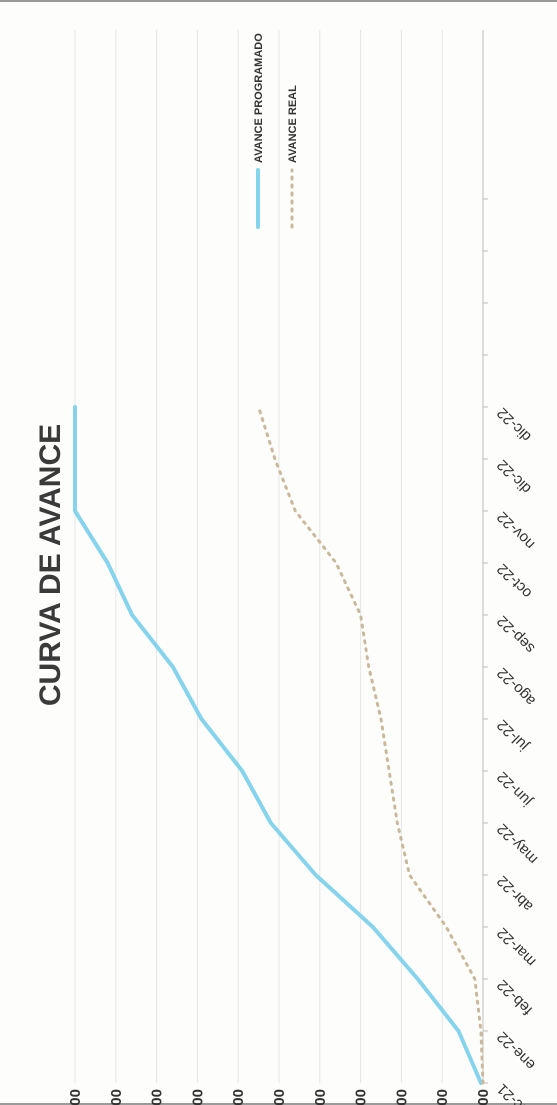 This screenshot has height=1105, width=557. What do you see at coordinates (238, 1097) in the screenshot?
I see `y-tick-label: 60,00` at bounding box center [238, 1097].